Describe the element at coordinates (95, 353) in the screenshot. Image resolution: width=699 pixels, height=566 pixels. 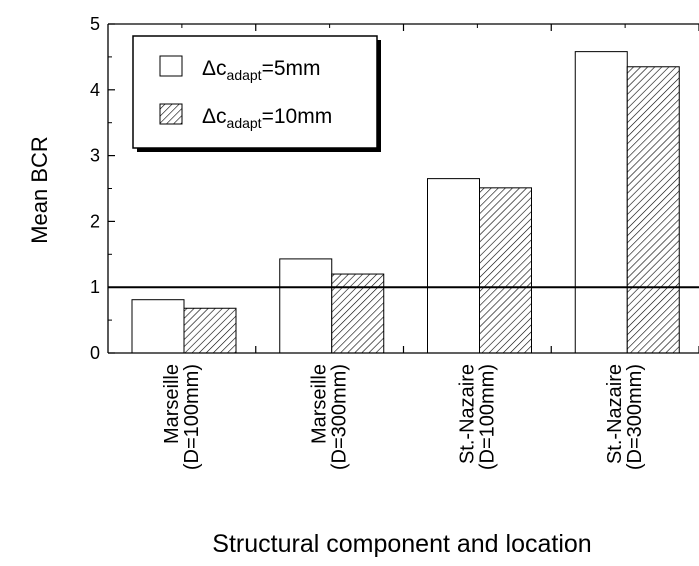
I see `y-tick-label-0: 0` at that location.